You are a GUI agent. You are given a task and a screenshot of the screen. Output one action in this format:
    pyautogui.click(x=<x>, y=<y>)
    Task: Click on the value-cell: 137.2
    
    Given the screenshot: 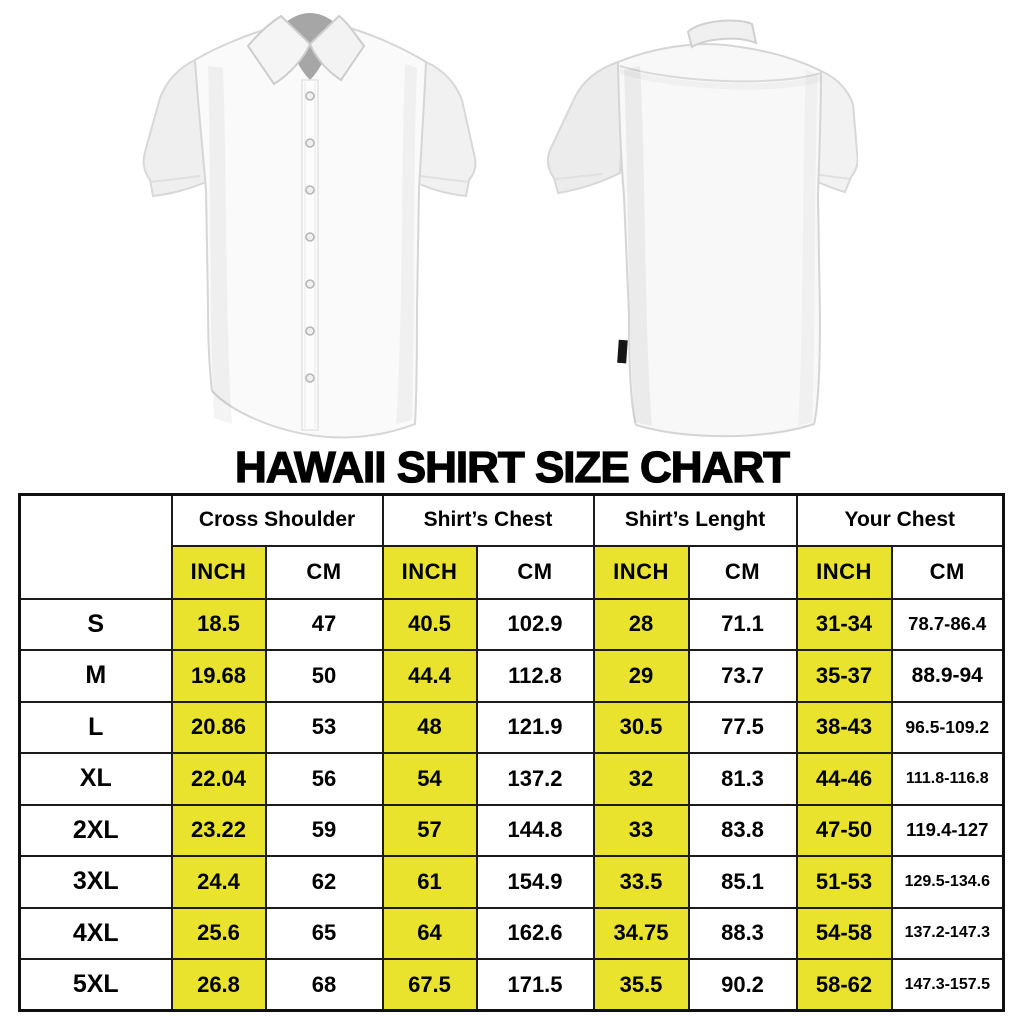 What is the action you would take?
    pyautogui.click(x=535, y=779)
    